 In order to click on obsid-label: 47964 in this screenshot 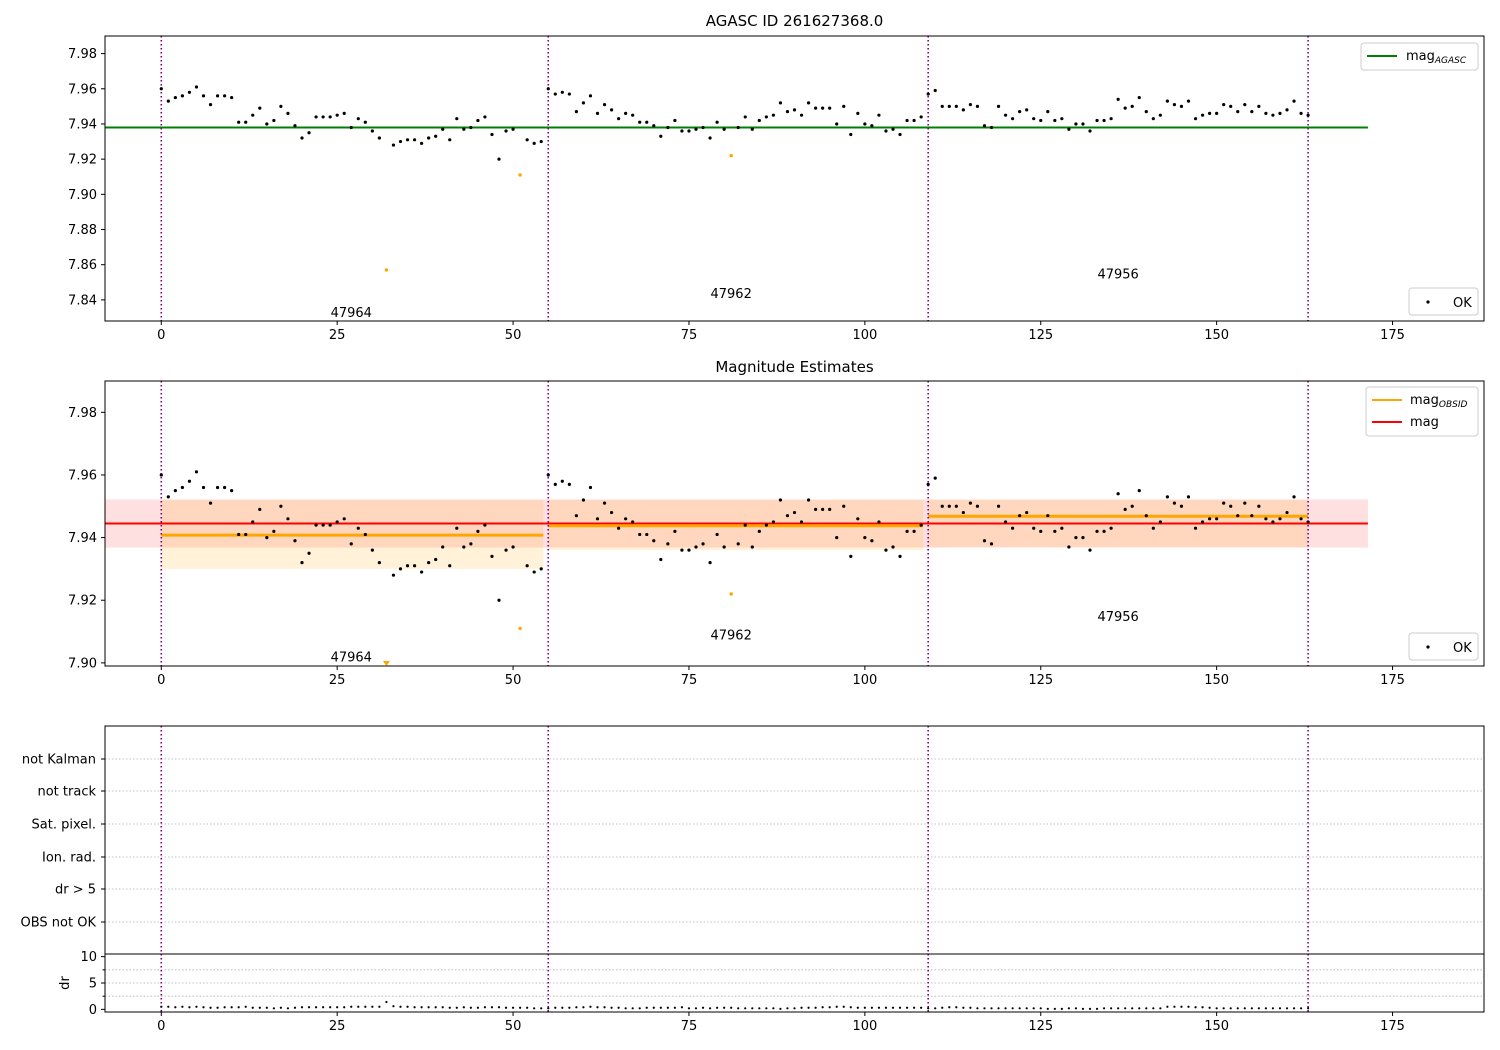, I will do `click(351, 313)`.